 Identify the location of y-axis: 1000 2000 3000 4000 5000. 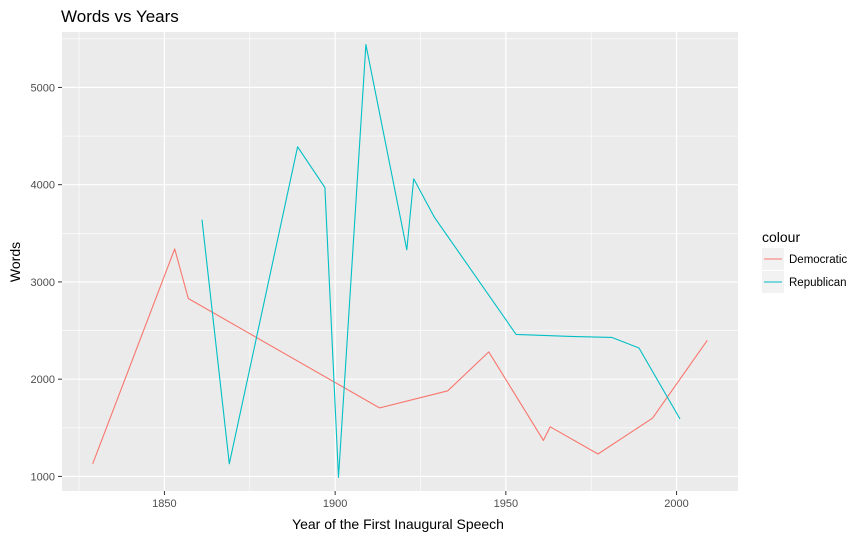
(46, 282).